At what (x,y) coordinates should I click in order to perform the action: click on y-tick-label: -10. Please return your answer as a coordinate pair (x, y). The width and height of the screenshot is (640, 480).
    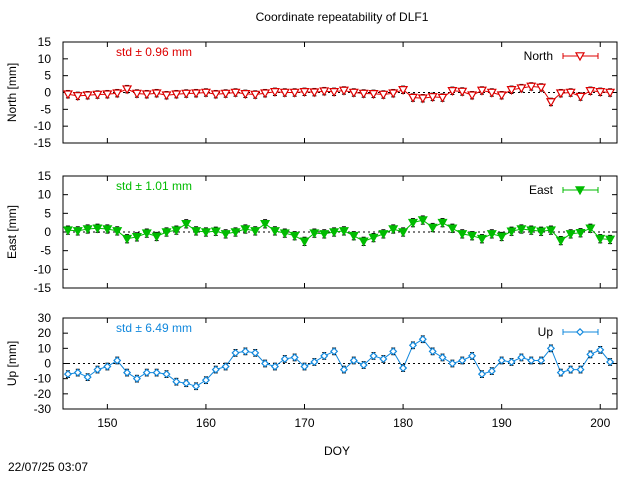
    Looking at the image, I should click on (43, 269).